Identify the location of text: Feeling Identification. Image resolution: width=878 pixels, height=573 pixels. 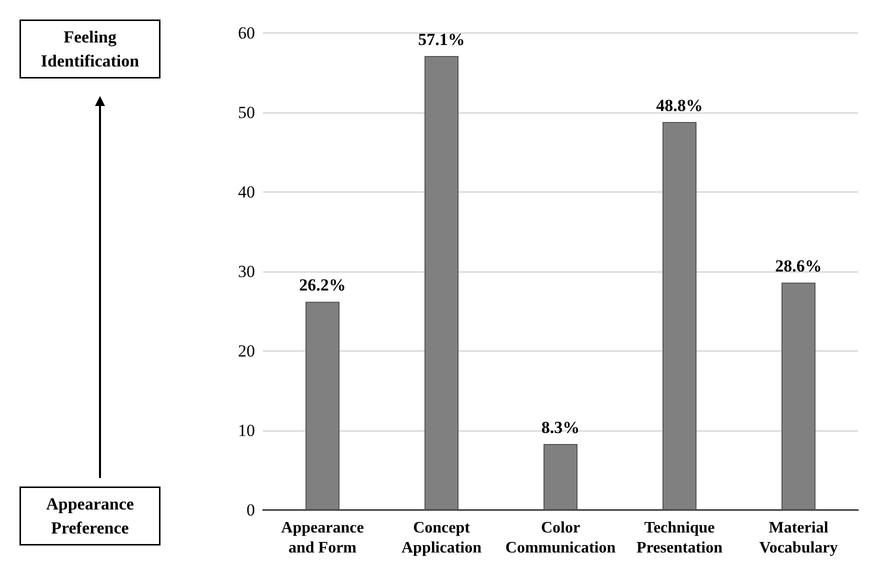
(90, 49).